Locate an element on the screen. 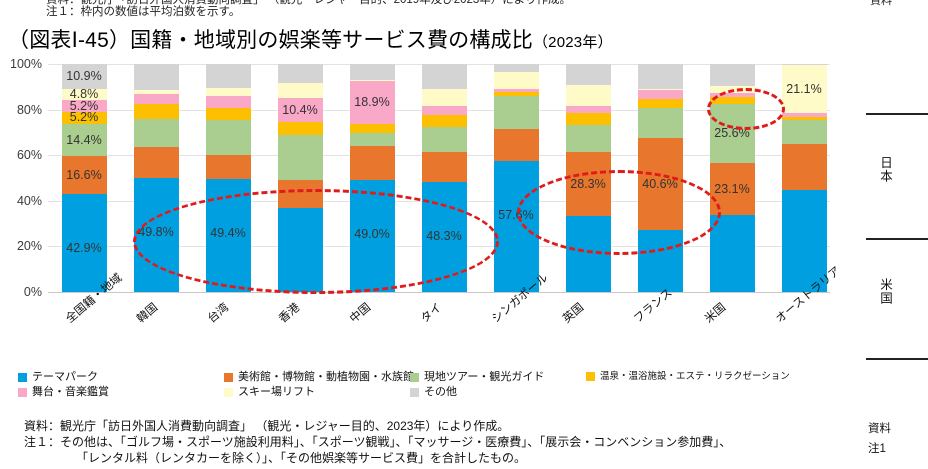 This screenshot has height=469, width=928. legend-item-onsen: 温泉・温浴施設・エステ・リラクゼーション is located at coordinates (688, 377).